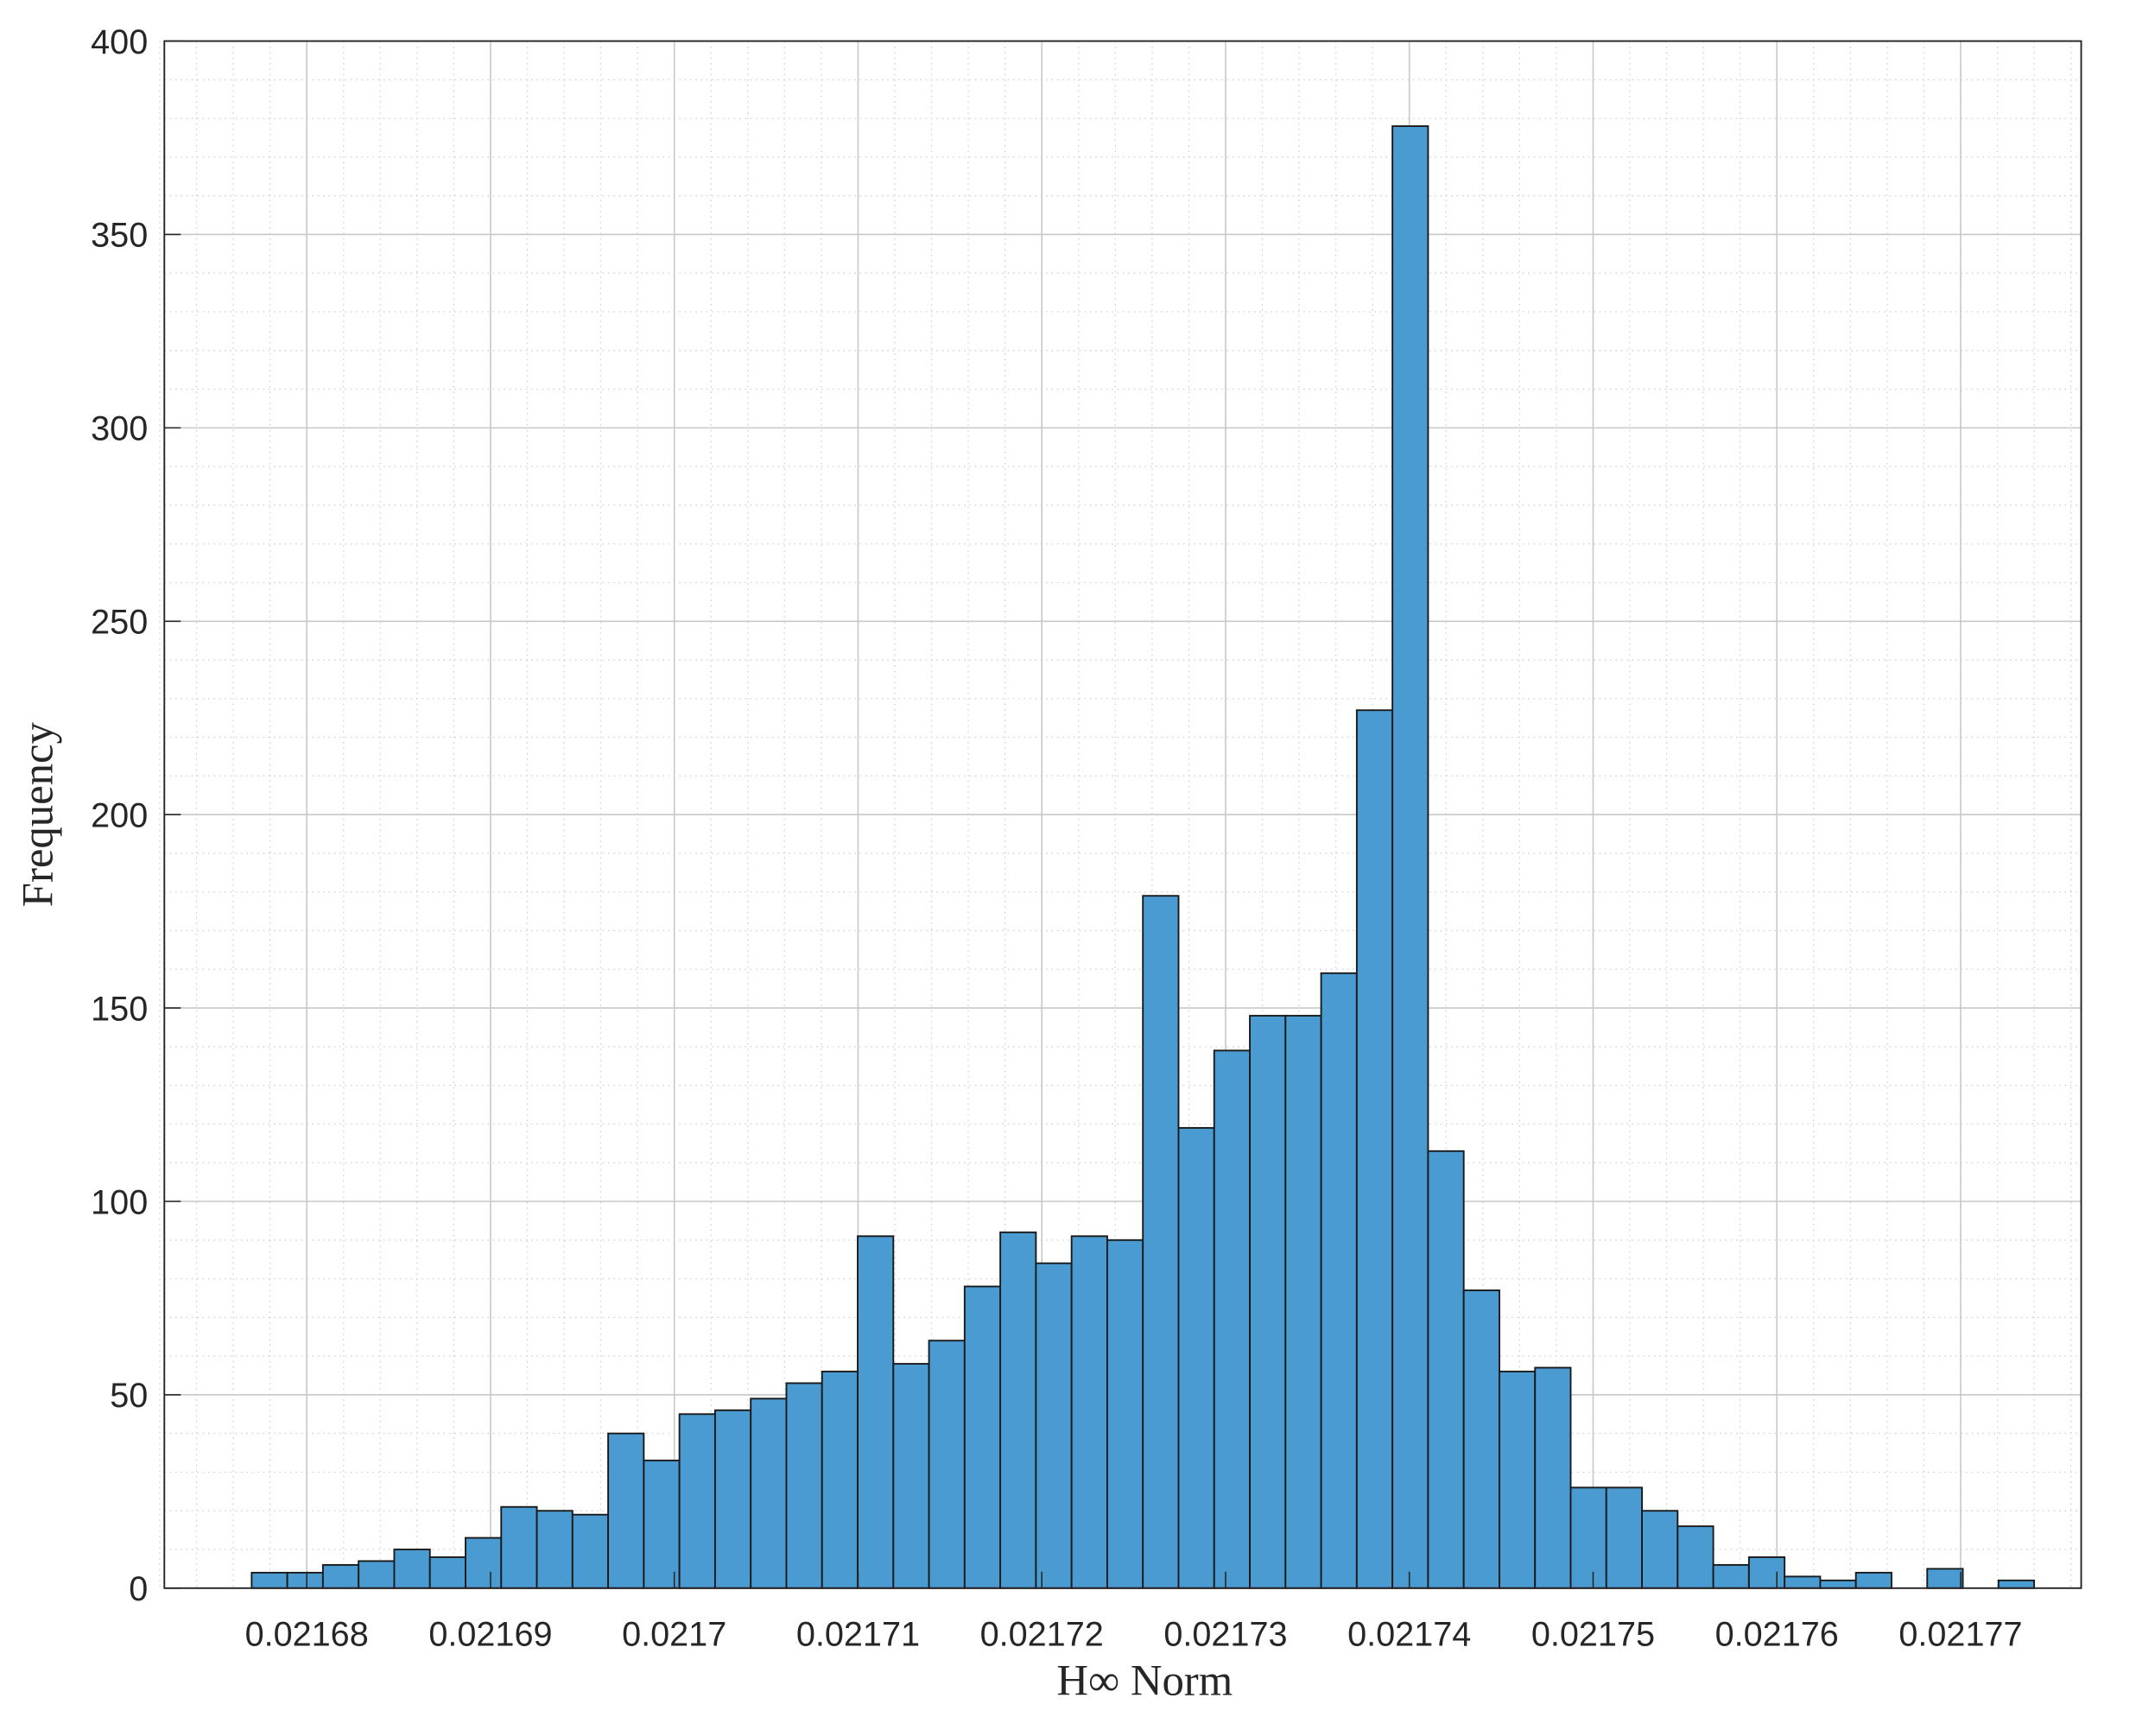 This screenshot has width=2136, height=1736. What do you see at coordinates (37, 815) in the screenshot?
I see `y-axis-label: Frequency` at bounding box center [37, 815].